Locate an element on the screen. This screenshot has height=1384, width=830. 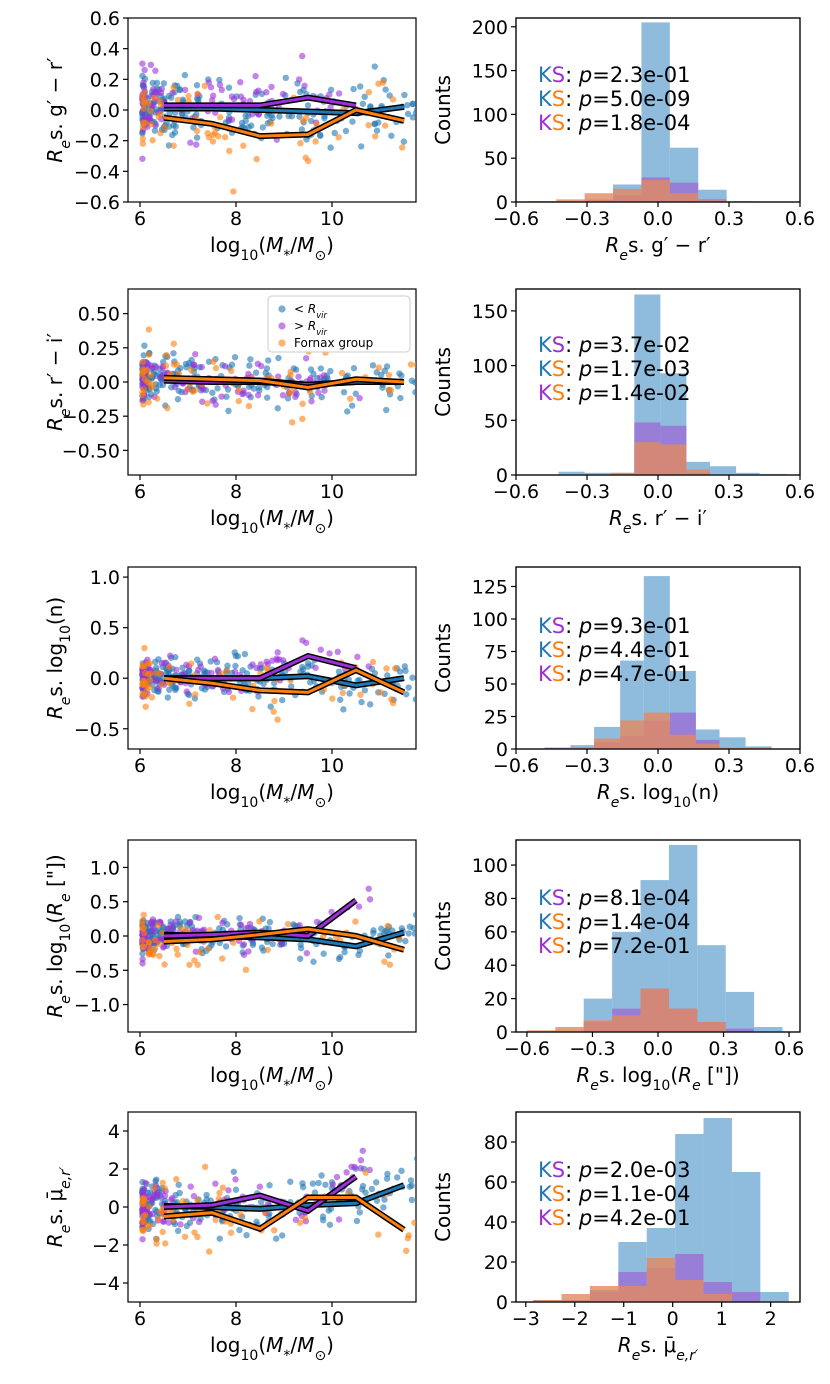
plot-frame-top is located at coordinates (658, 936).